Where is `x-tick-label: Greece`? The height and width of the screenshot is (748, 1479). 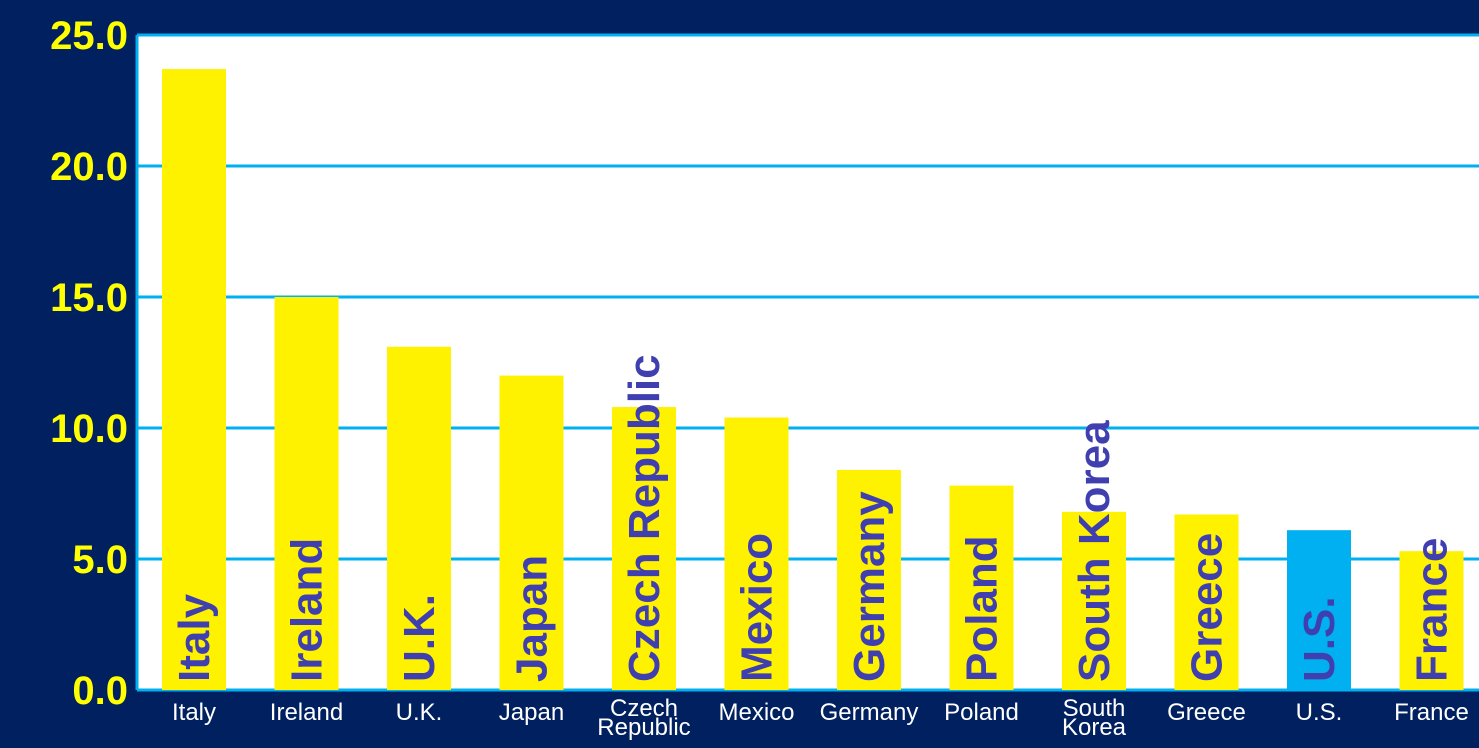
x-tick-label: Greece is located at coordinates (1206, 712).